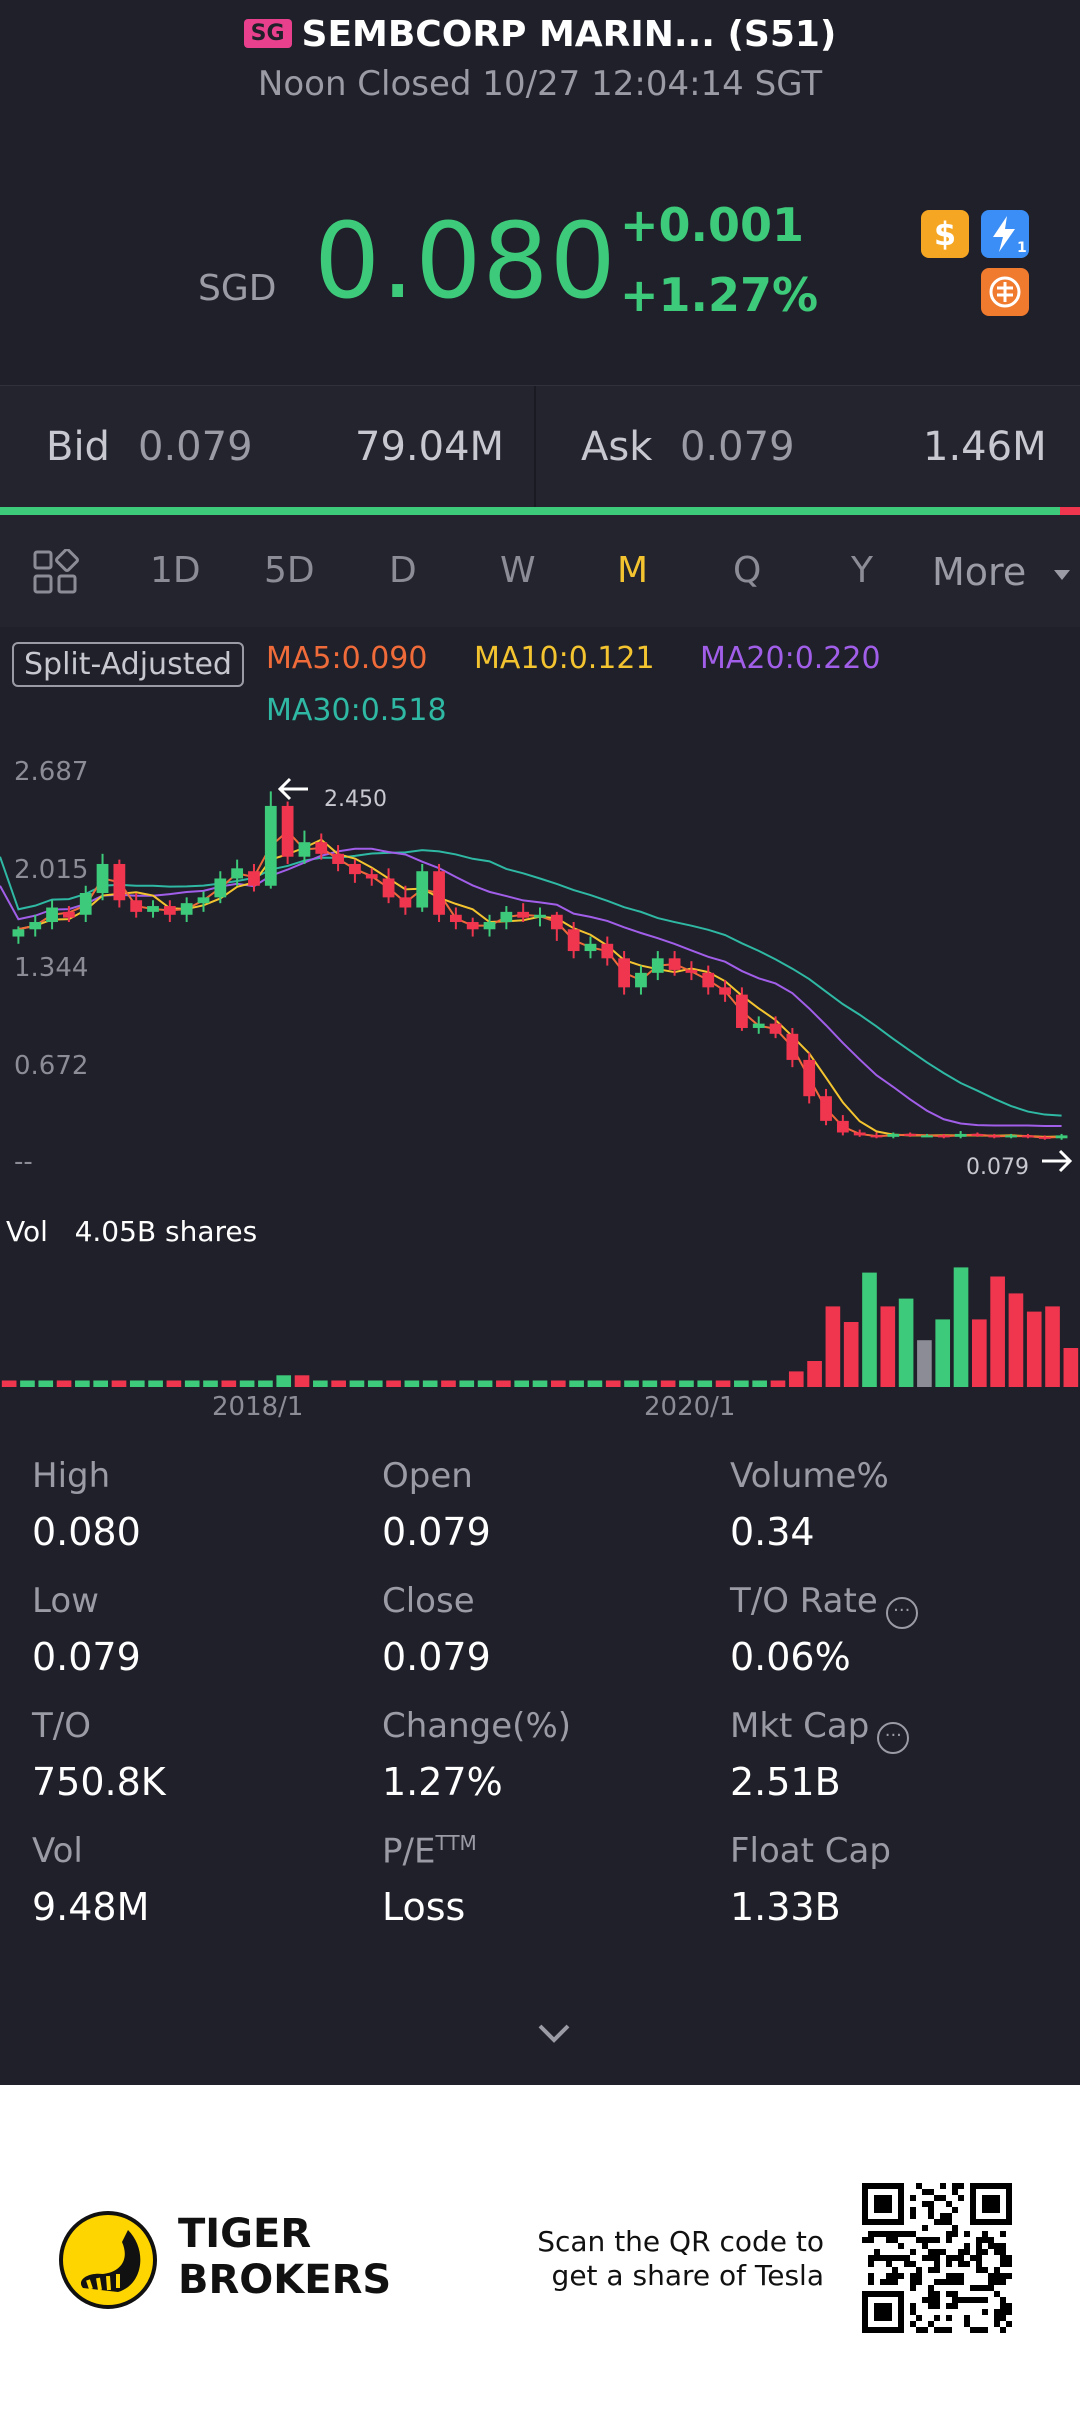  Describe the element at coordinates (1062, 576) in the screenshot. I see `chevron-down-icon` at that location.